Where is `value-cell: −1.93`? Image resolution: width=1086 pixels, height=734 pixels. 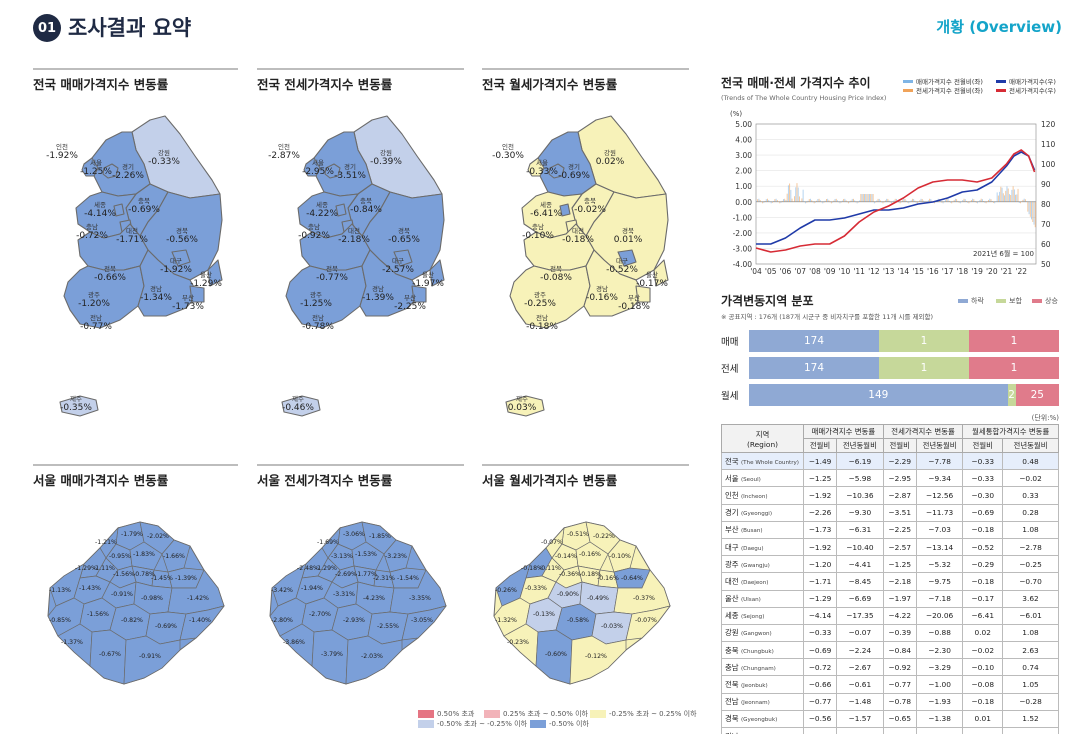 value-cell: −1.93 is located at coordinates (939, 701).